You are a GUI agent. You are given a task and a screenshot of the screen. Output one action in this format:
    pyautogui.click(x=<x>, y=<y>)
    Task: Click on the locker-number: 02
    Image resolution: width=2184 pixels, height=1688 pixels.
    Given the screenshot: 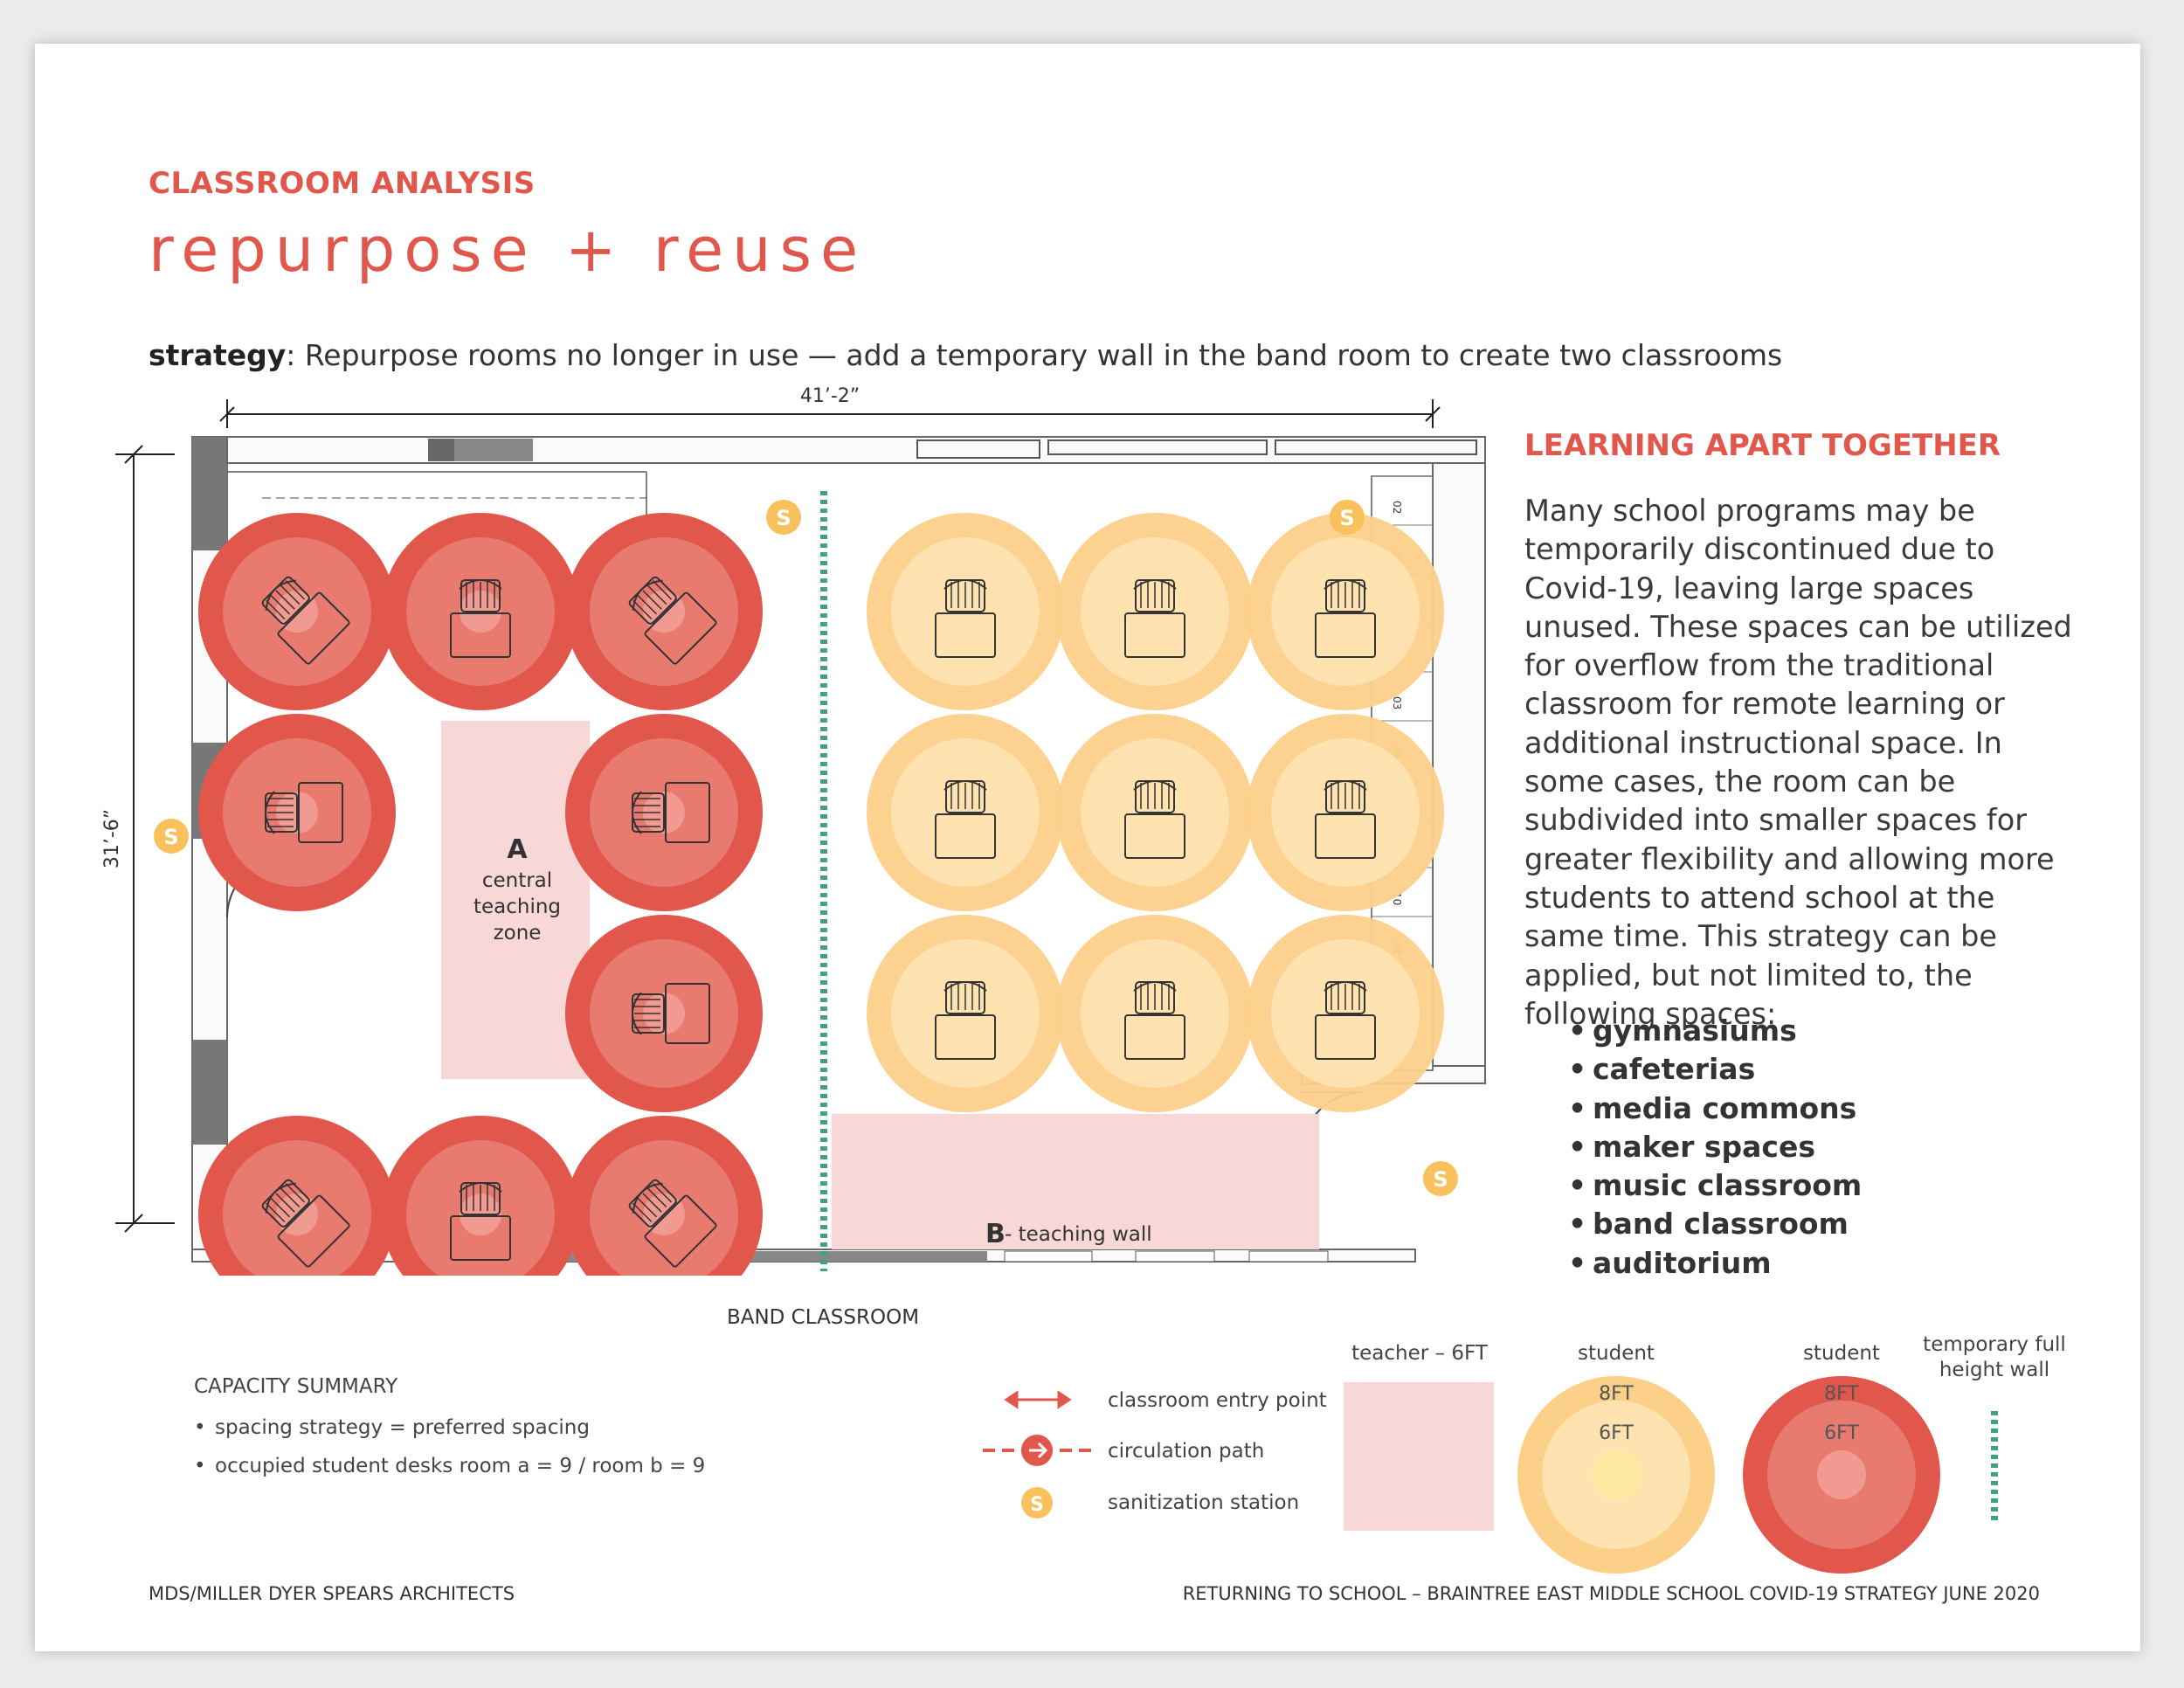 What is the action you would take?
    pyautogui.click(x=1397, y=507)
    